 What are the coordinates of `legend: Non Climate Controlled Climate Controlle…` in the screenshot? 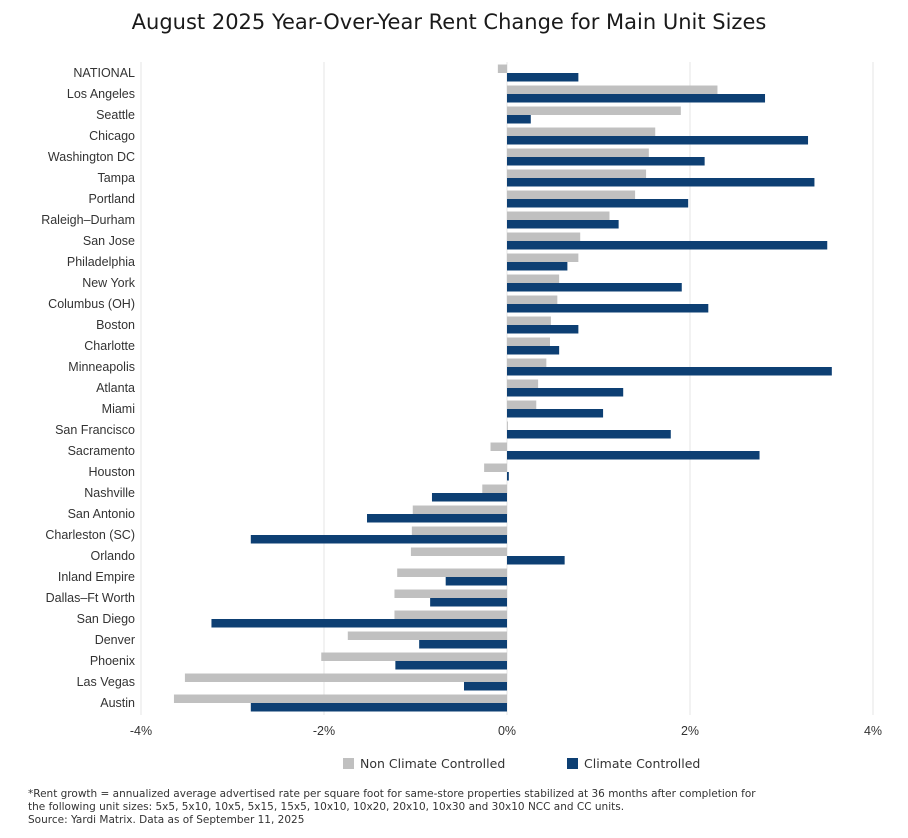 It's located at (521, 763).